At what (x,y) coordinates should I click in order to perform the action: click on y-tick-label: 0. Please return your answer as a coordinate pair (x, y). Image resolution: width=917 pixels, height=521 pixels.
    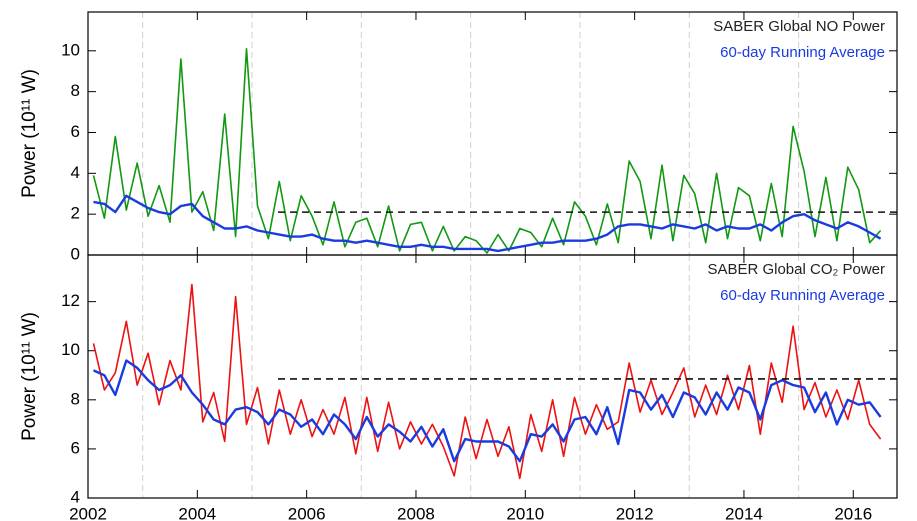
    Looking at the image, I should click on (75, 253).